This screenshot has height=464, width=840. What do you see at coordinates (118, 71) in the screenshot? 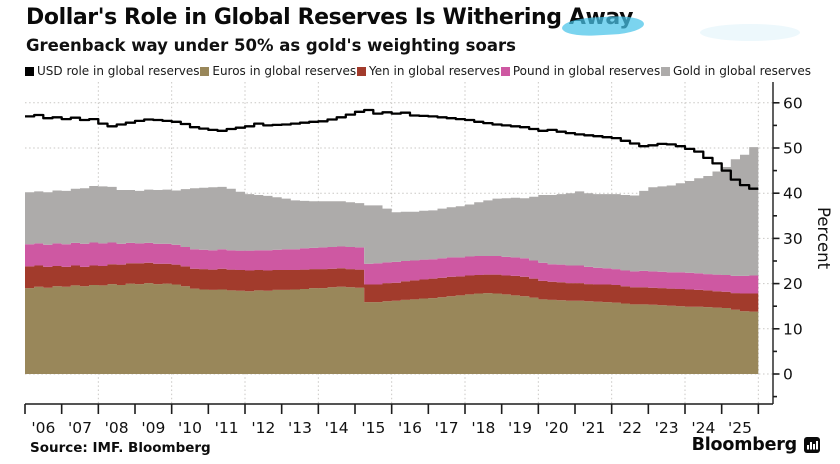
I see `legend-label-usd: USD role in global reserves` at bounding box center [118, 71].